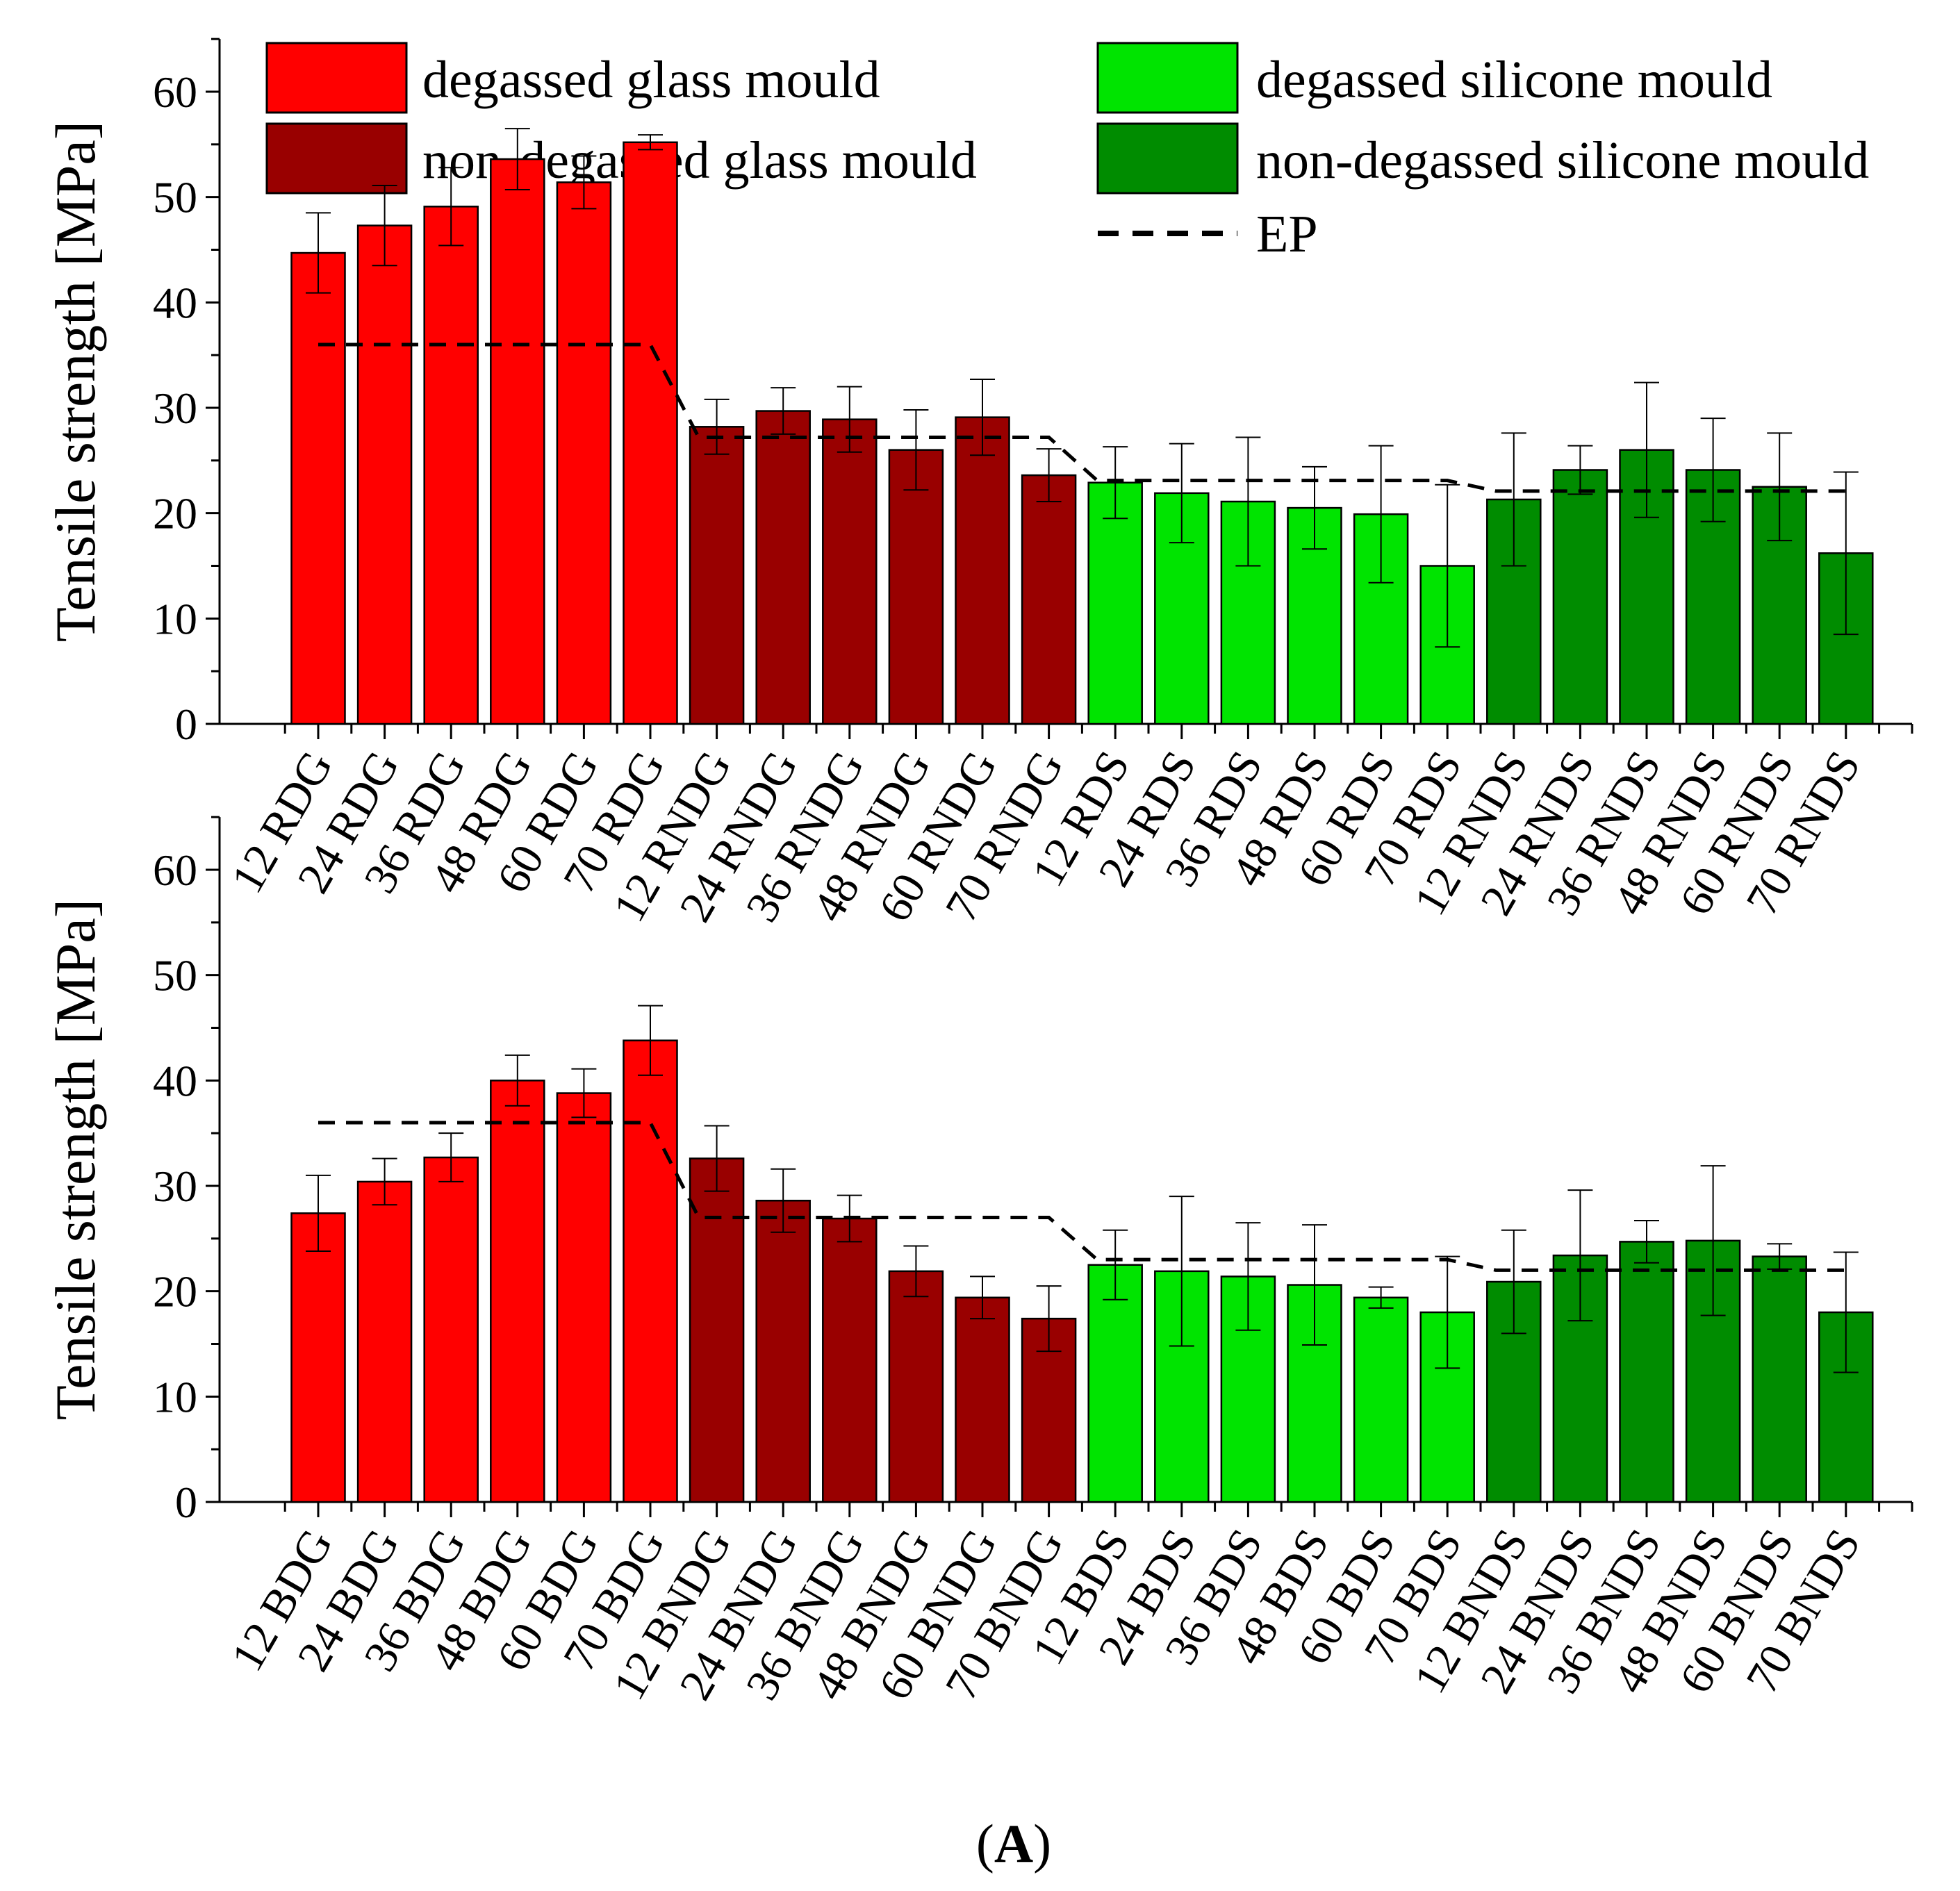 The width and height of the screenshot is (1960, 1891). What do you see at coordinates (783, 1351) in the screenshot?
I see `bar-24-bndg` at bounding box center [783, 1351].